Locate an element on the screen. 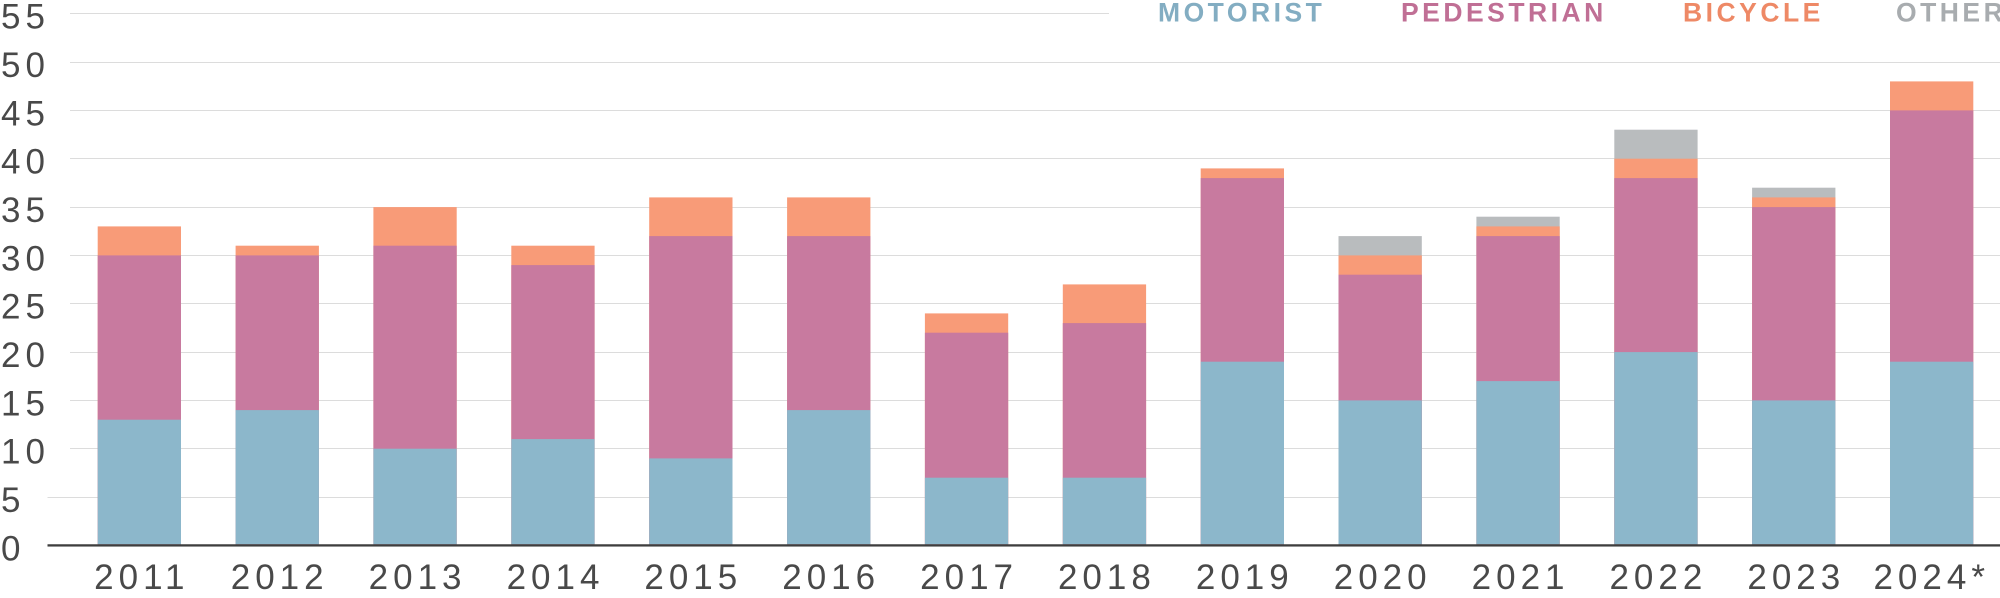  svg-text: 2019 is located at coordinates (1245, 577).